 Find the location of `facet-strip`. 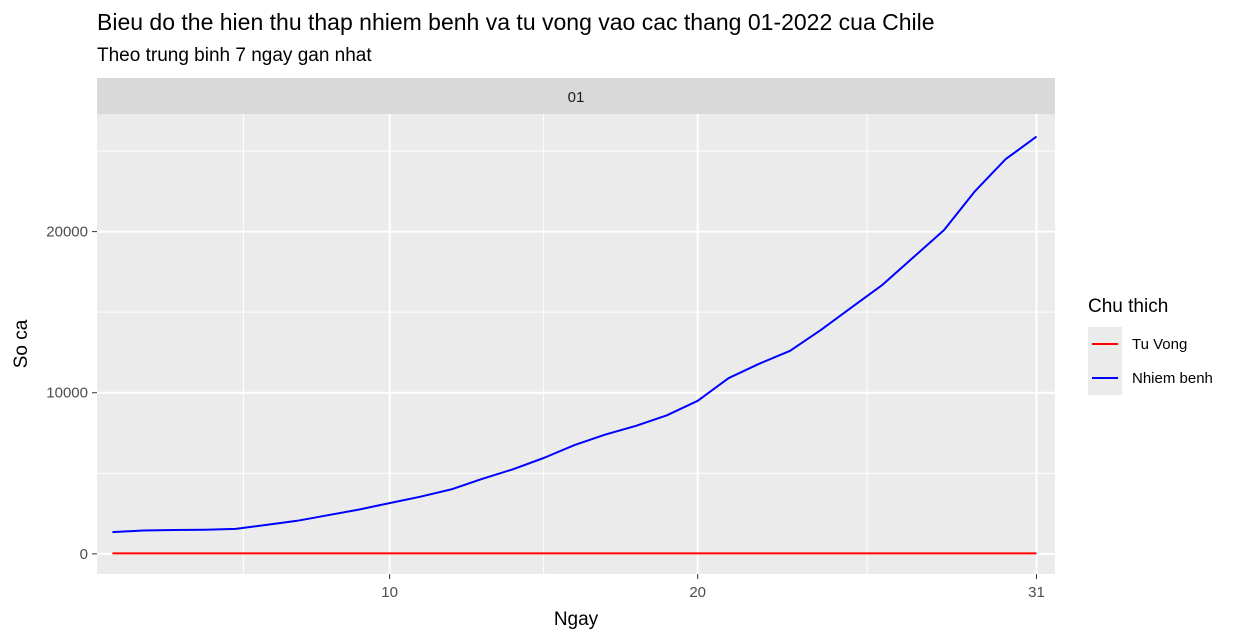

facet-strip is located at coordinates (576, 96).